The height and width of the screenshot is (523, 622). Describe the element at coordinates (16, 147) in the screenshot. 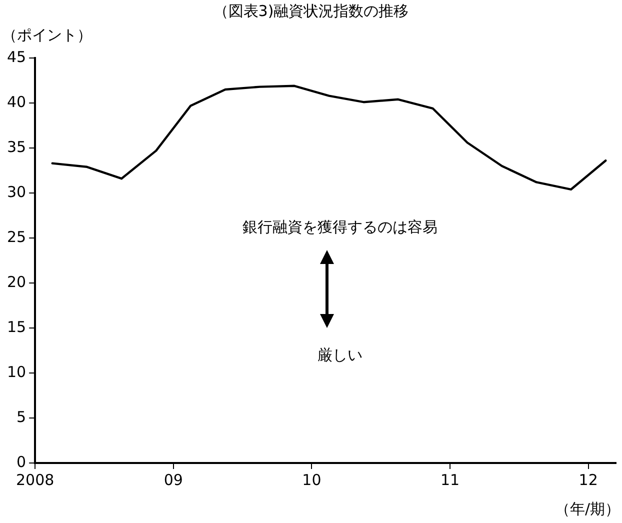

I see `y-tick-label: 35` at that location.